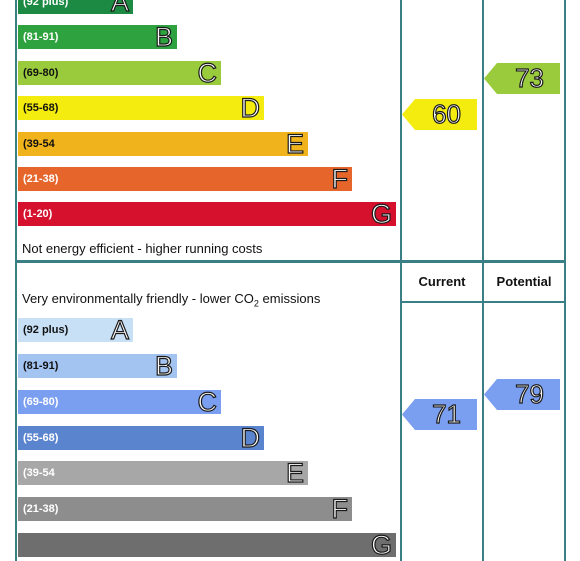 This screenshot has height=561, width=580. Describe the element at coordinates (294, 473) in the screenshot. I see `env-band-letter: E` at that location.